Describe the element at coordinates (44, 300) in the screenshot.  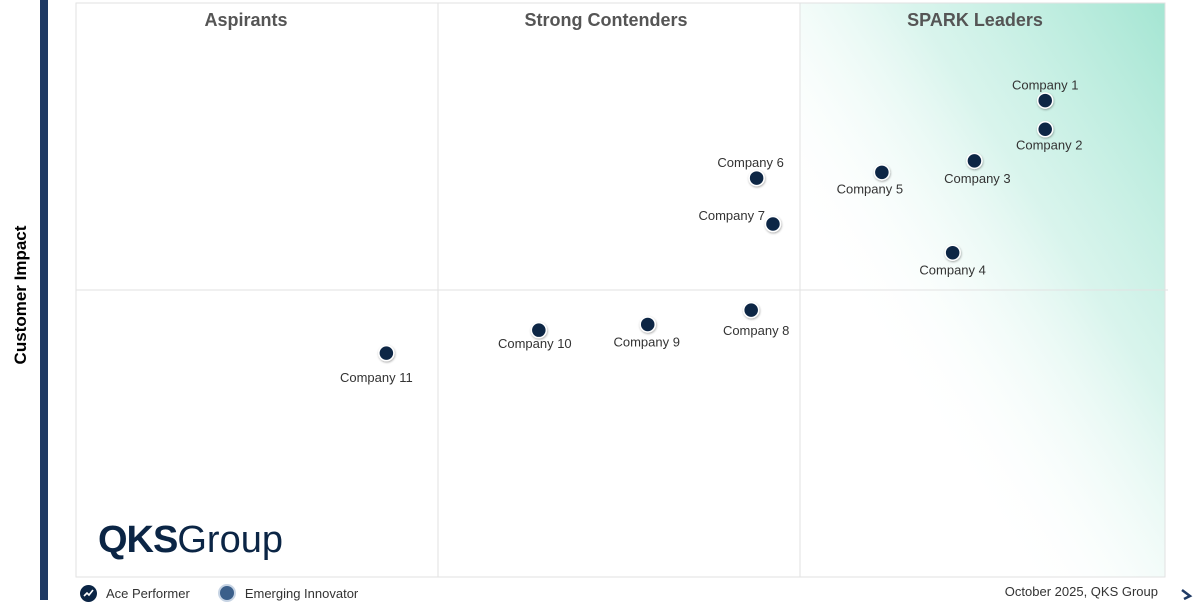
I see `y-axis-bar` at that location.